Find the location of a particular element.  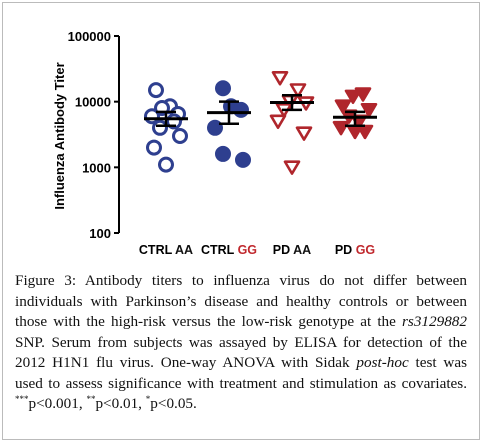

caption-text: rs3129882 is located at coordinates (434, 321).